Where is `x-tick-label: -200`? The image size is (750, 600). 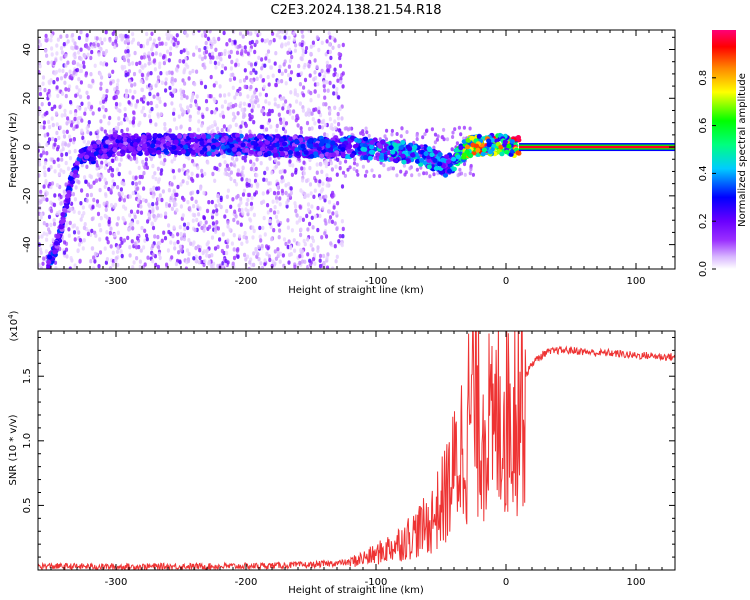 x-tick-label: -200 is located at coordinates (246, 582).